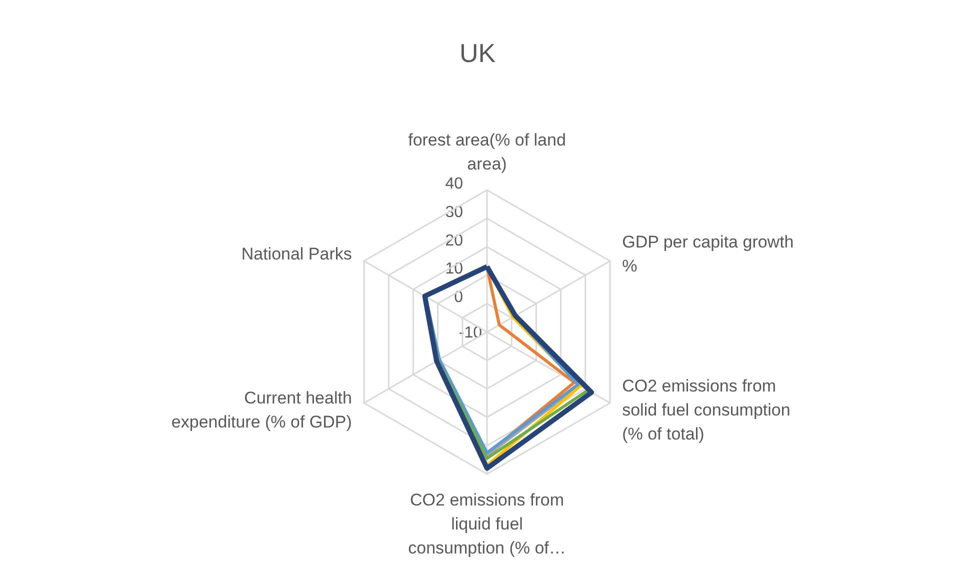 The height and width of the screenshot is (577, 955). I want to click on spoke-label: National Parks, so click(296, 254).